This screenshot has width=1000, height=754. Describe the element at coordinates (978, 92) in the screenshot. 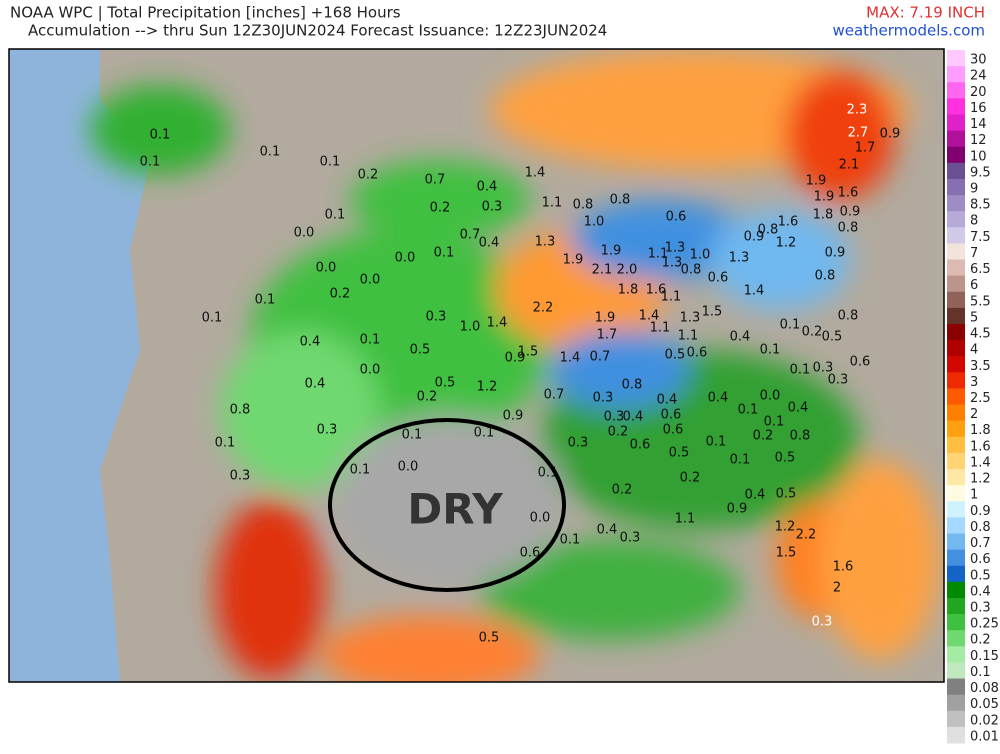

I see `colorbar-label: 20` at that location.